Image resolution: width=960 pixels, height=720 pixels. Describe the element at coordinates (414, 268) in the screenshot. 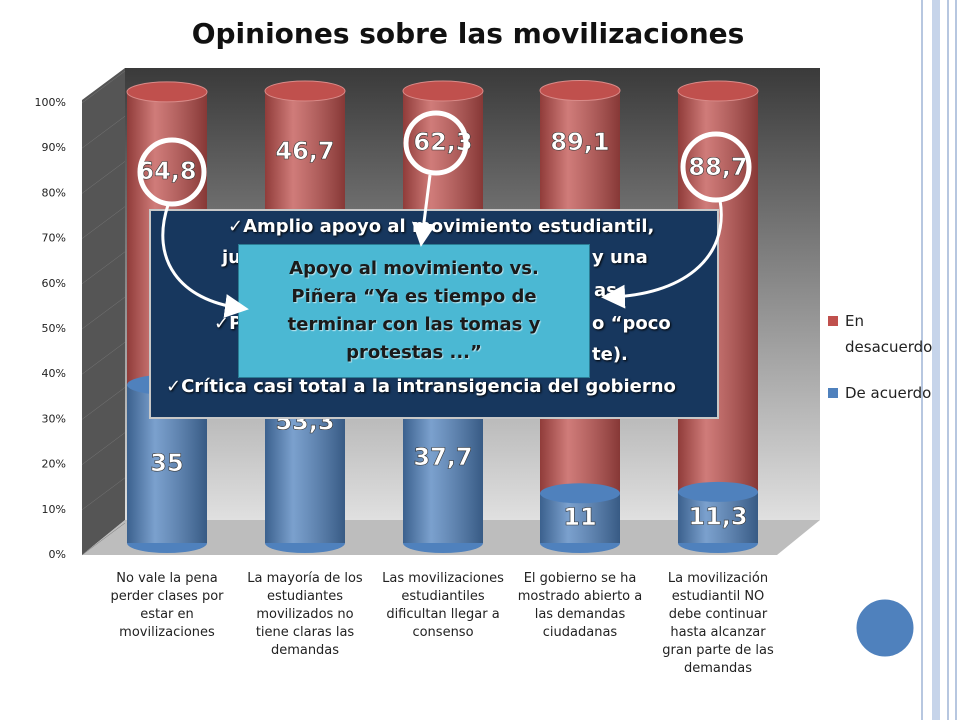

I see `callout-text: Apoyo al movimiento vs.` at that location.